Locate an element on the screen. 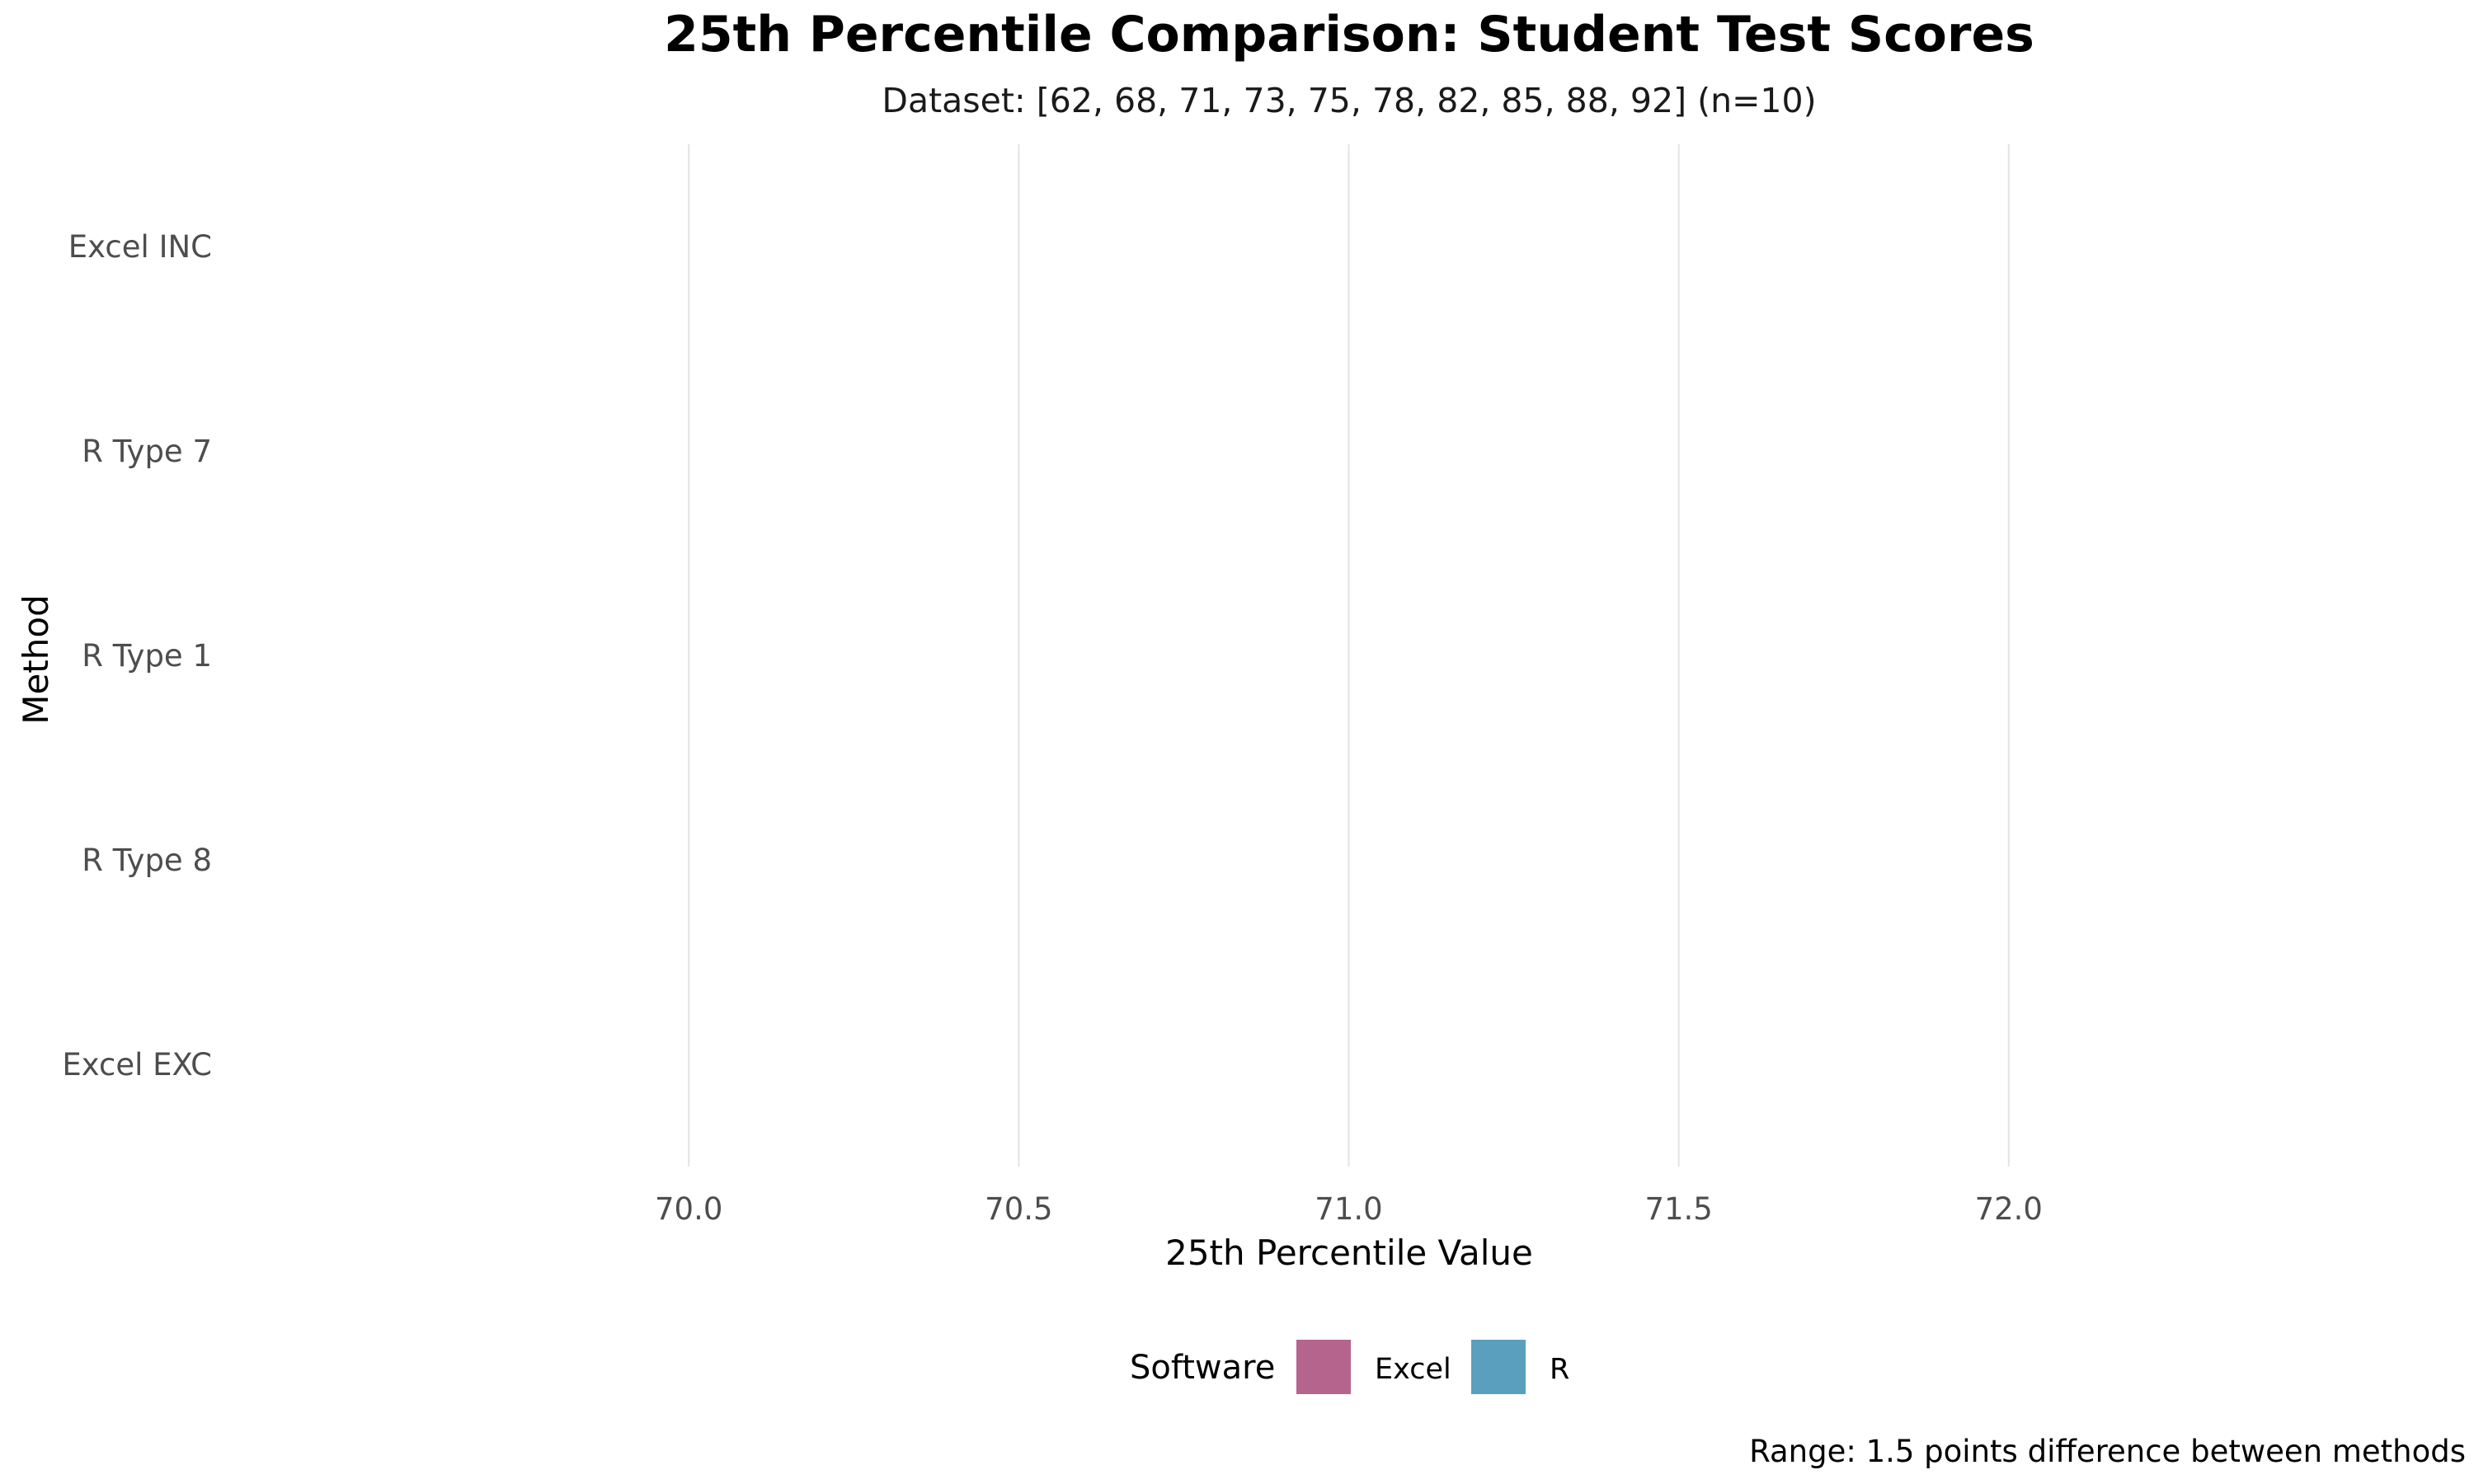 This screenshot has height=1484, width=2474. y-tick-label: R Type 8 is located at coordinates (147, 860).